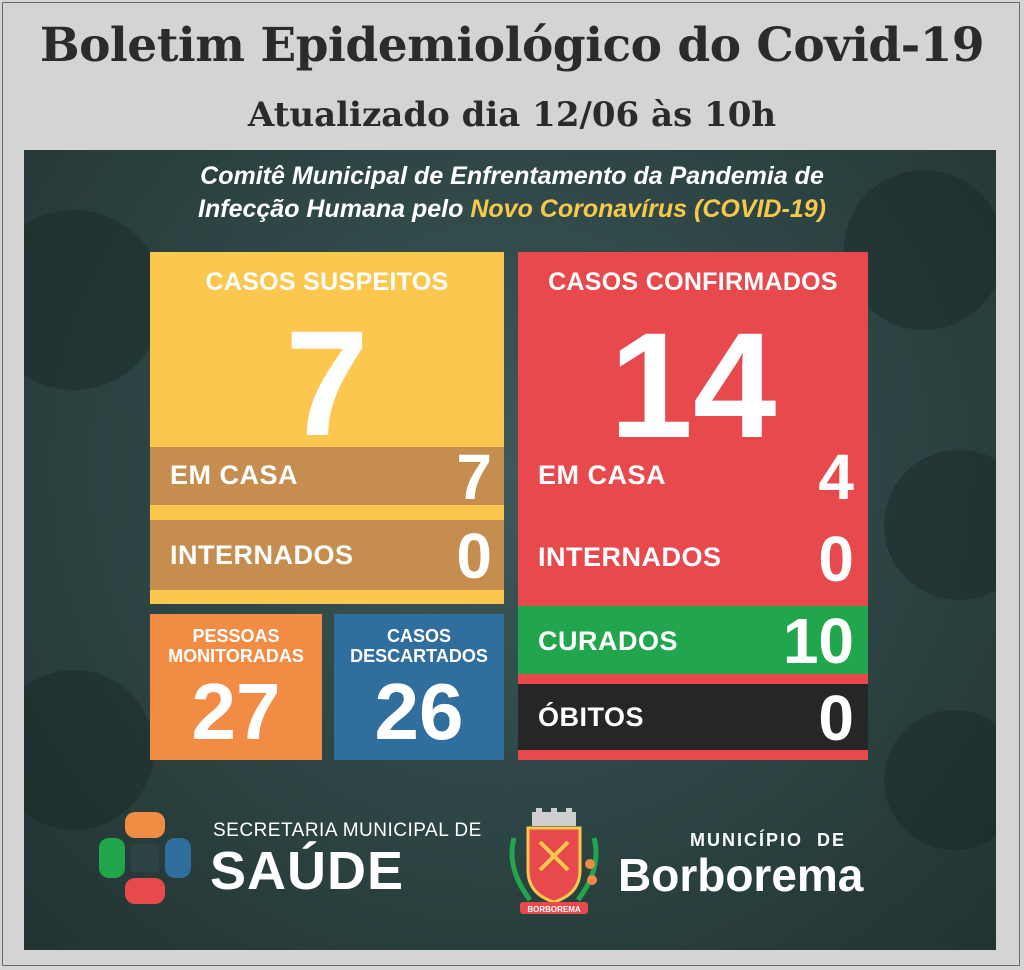 The height and width of the screenshot is (970, 1024). Describe the element at coordinates (648, 209) in the screenshot. I see `committee-line2-highlight: Novo Coronavírus (COVID-19)` at that location.